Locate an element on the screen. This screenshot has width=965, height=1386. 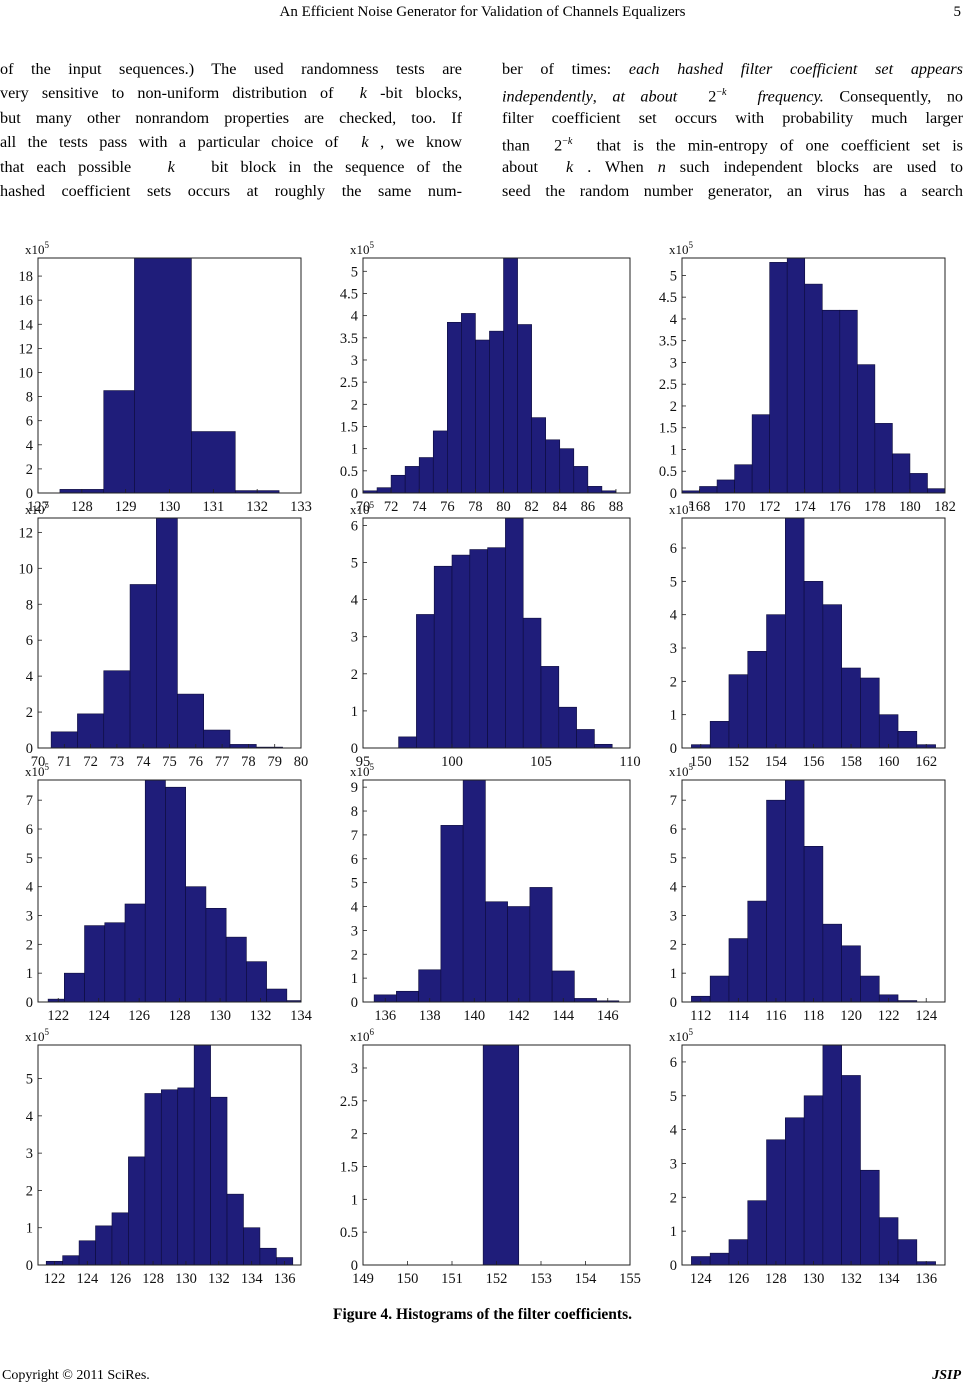
page-number: 5 is located at coordinates (957, 12).